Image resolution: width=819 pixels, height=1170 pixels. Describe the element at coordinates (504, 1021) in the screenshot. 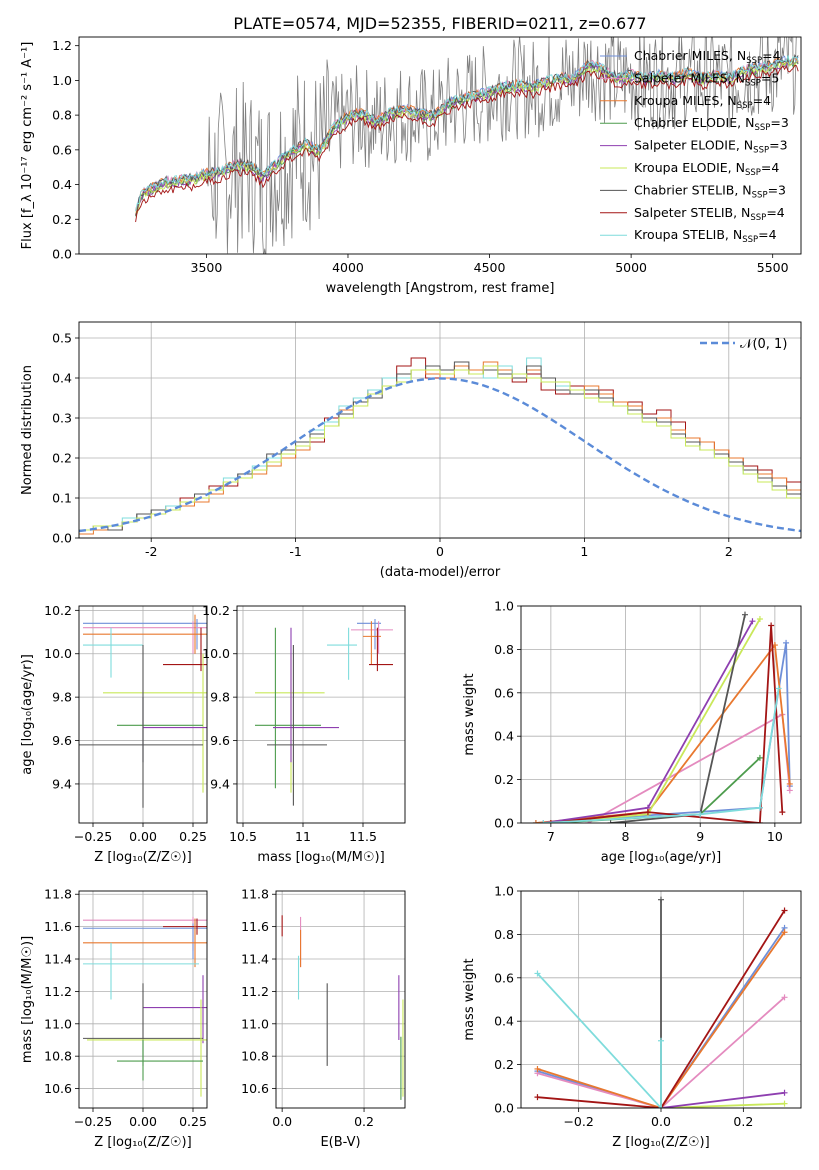

I see `y-tick-label: 0.4` at that location.